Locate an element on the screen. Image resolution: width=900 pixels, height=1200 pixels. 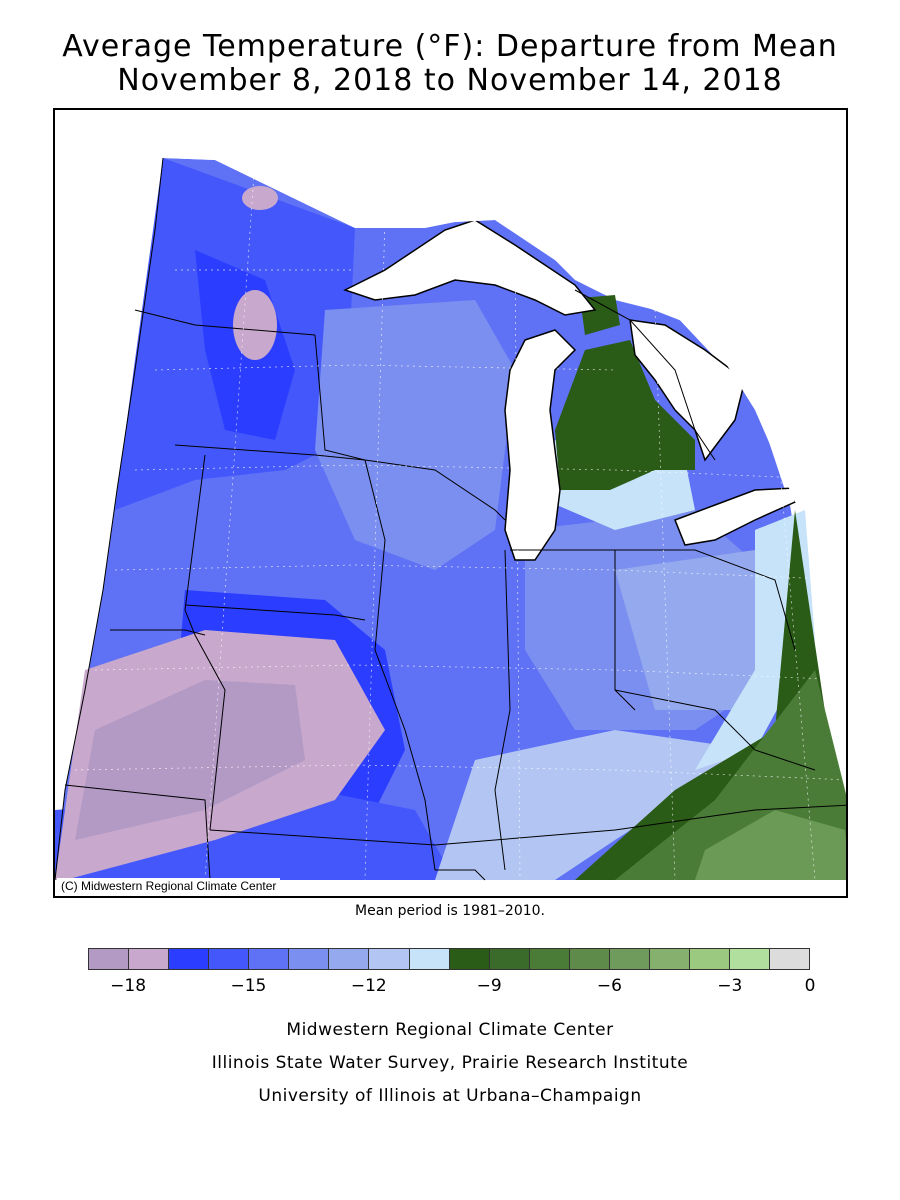
lake-superior is located at coordinates (470, 267).